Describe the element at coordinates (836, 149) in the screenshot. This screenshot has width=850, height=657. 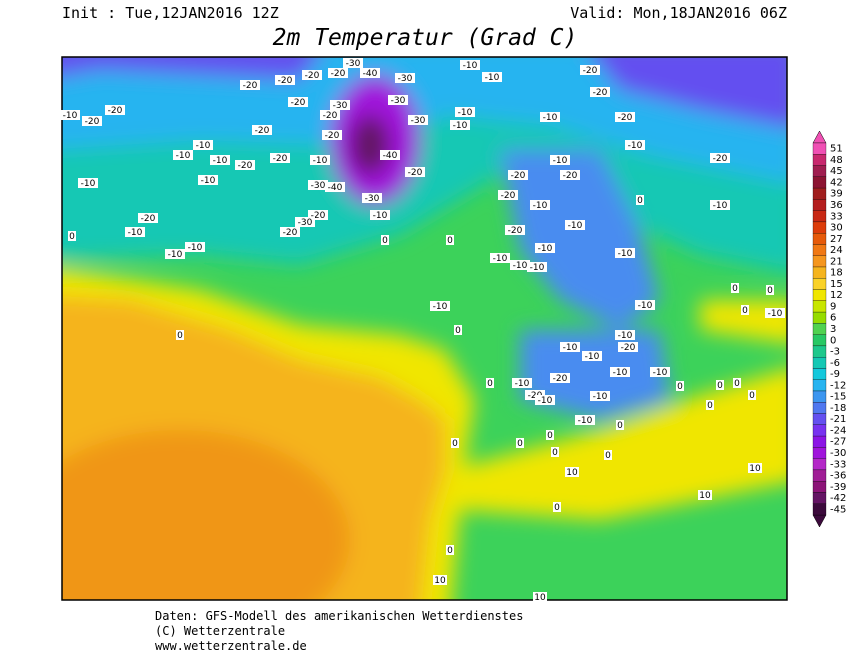
I see `legend-label: 51` at that location.